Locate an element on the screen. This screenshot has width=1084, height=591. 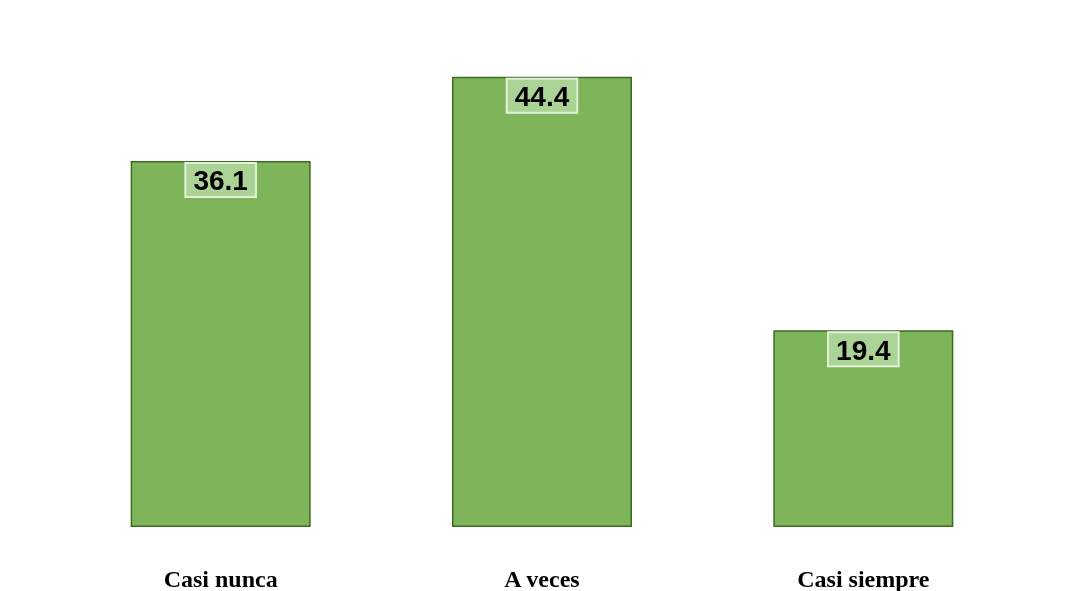
data-label: 36.1 is located at coordinates (220, 181).